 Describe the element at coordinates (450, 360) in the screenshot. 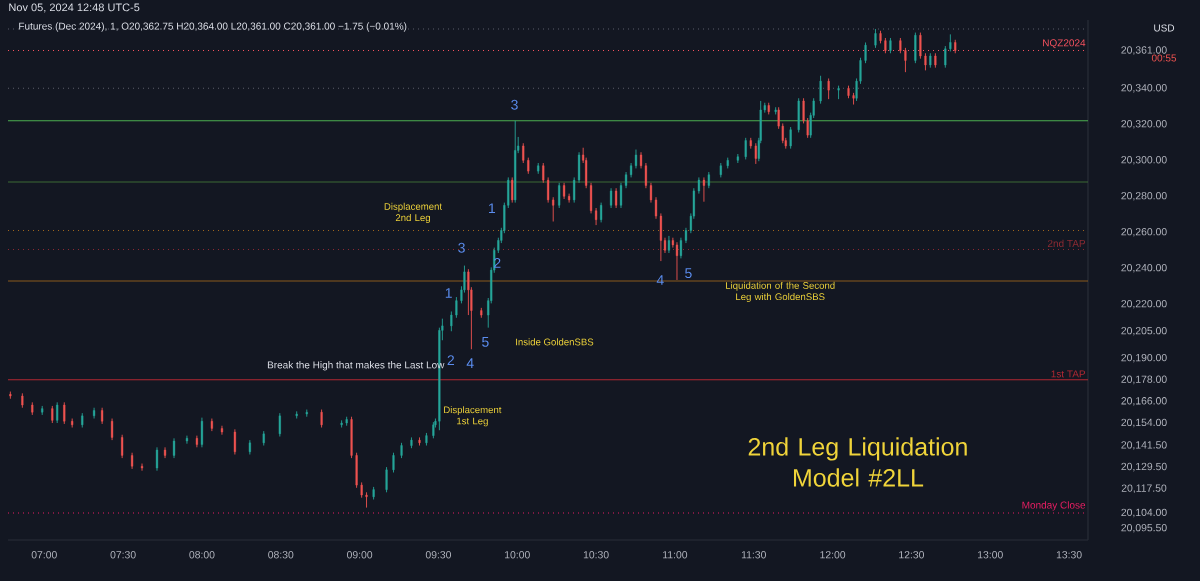

I see `annotation: 2` at that location.